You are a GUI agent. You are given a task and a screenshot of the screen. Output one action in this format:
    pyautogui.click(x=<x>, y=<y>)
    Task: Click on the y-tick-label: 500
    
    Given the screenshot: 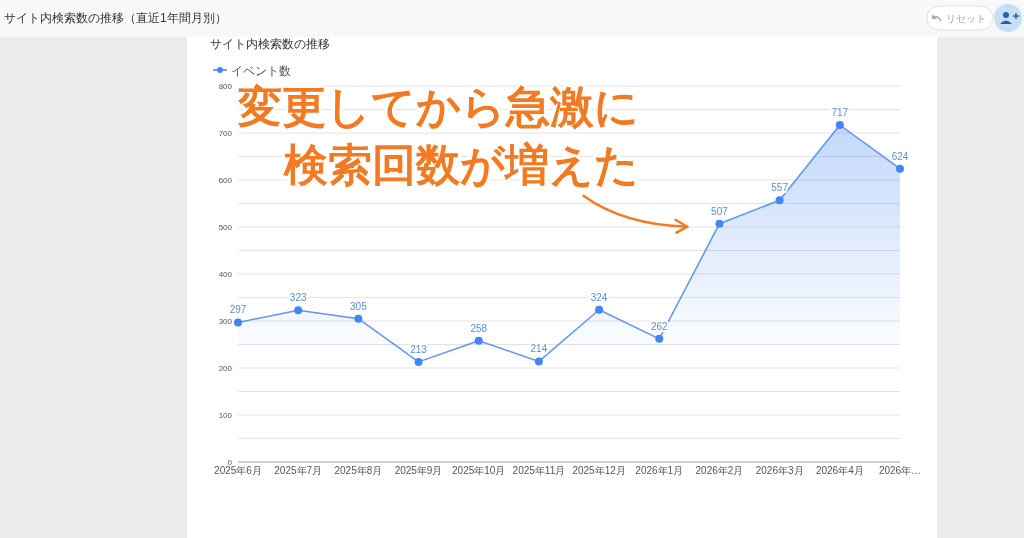 What is the action you would take?
    pyautogui.click(x=225, y=227)
    